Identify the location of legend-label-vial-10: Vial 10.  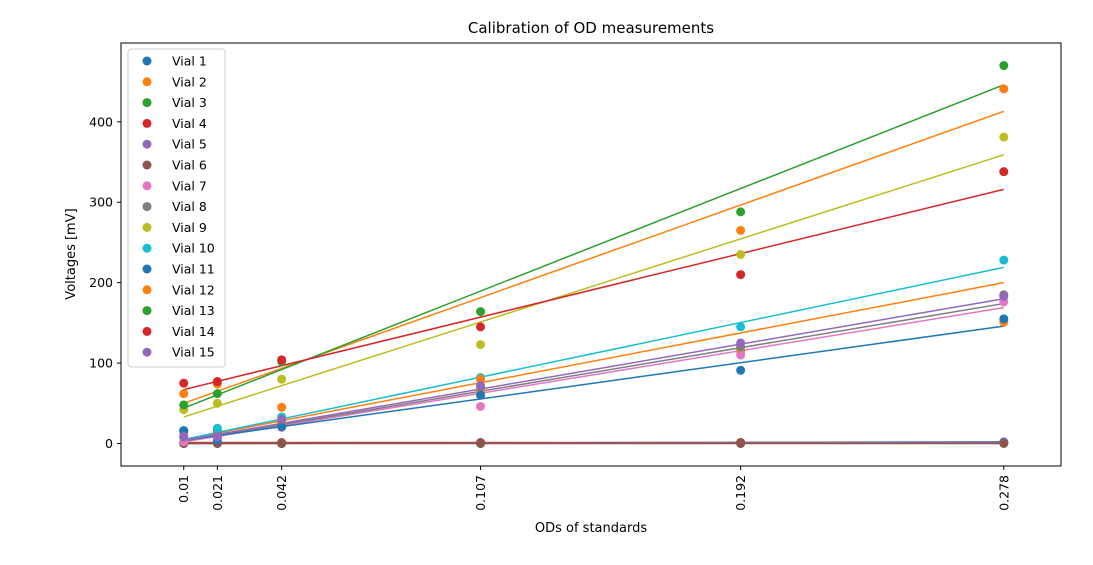
(193, 248).